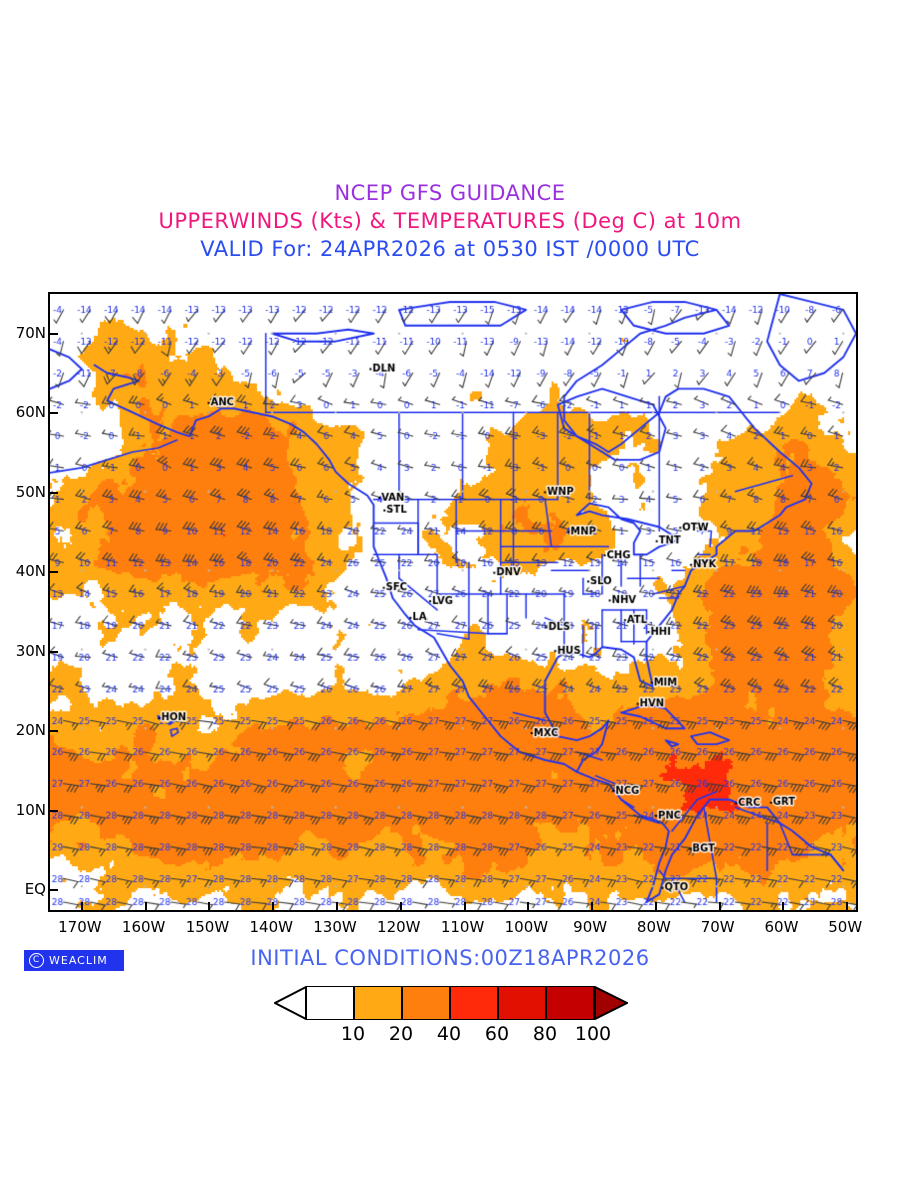 The image size is (900, 1200). Describe the element at coordinates (30, 650) in the screenshot. I see `latitude-tick-30N: 30N` at that location.